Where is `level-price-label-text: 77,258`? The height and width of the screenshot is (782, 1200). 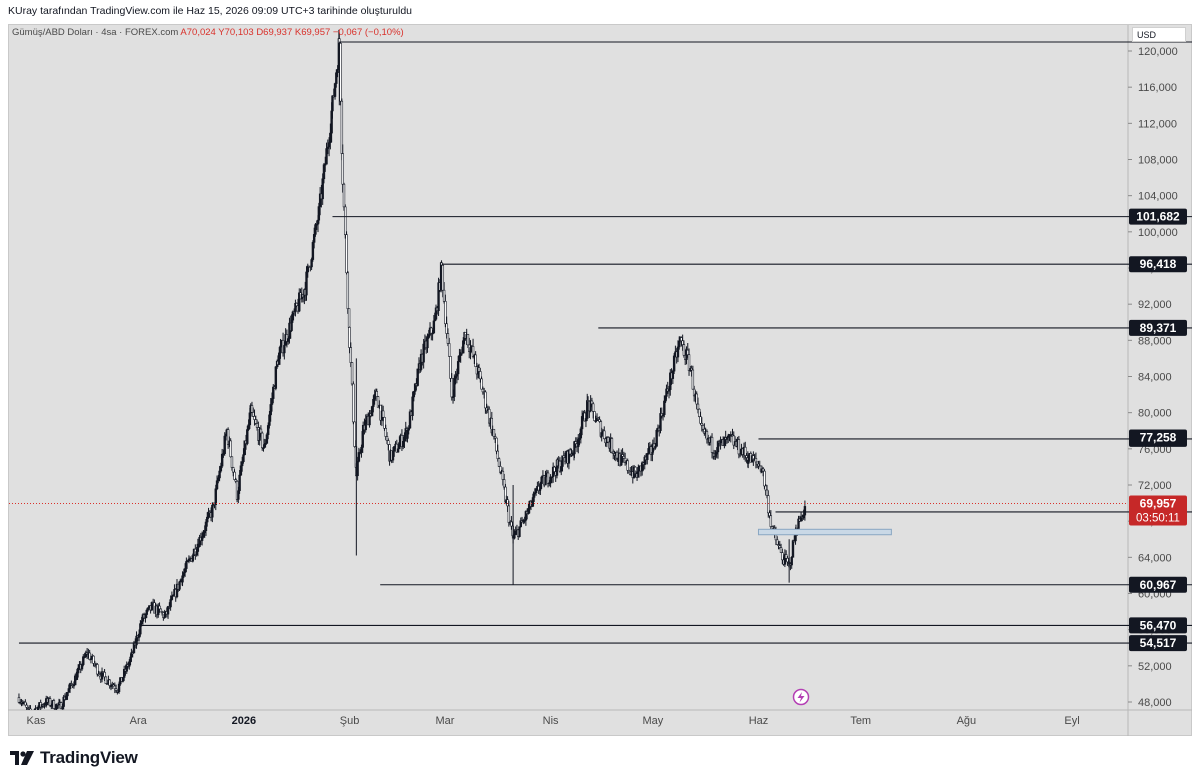
level-price-label-text: 77,258 is located at coordinates (1158, 437).